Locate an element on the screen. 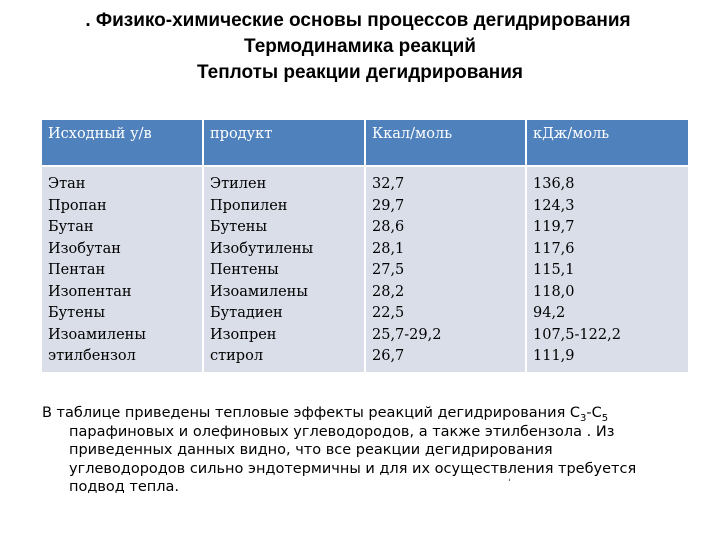 The height and width of the screenshot is (540, 720). table-cell: 29,7 is located at coordinates (388, 205).